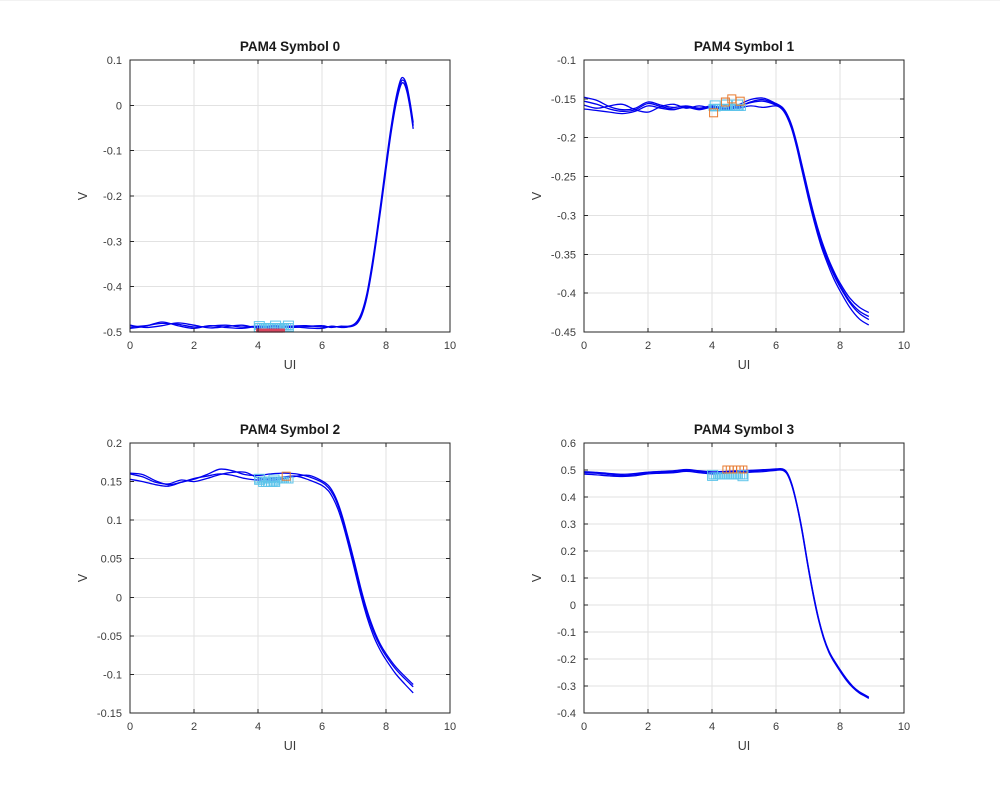 This screenshot has width=1000, height=801. What do you see at coordinates (111, 483) in the screenshot?
I see `y-tick-label: 0.15` at bounding box center [111, 483].